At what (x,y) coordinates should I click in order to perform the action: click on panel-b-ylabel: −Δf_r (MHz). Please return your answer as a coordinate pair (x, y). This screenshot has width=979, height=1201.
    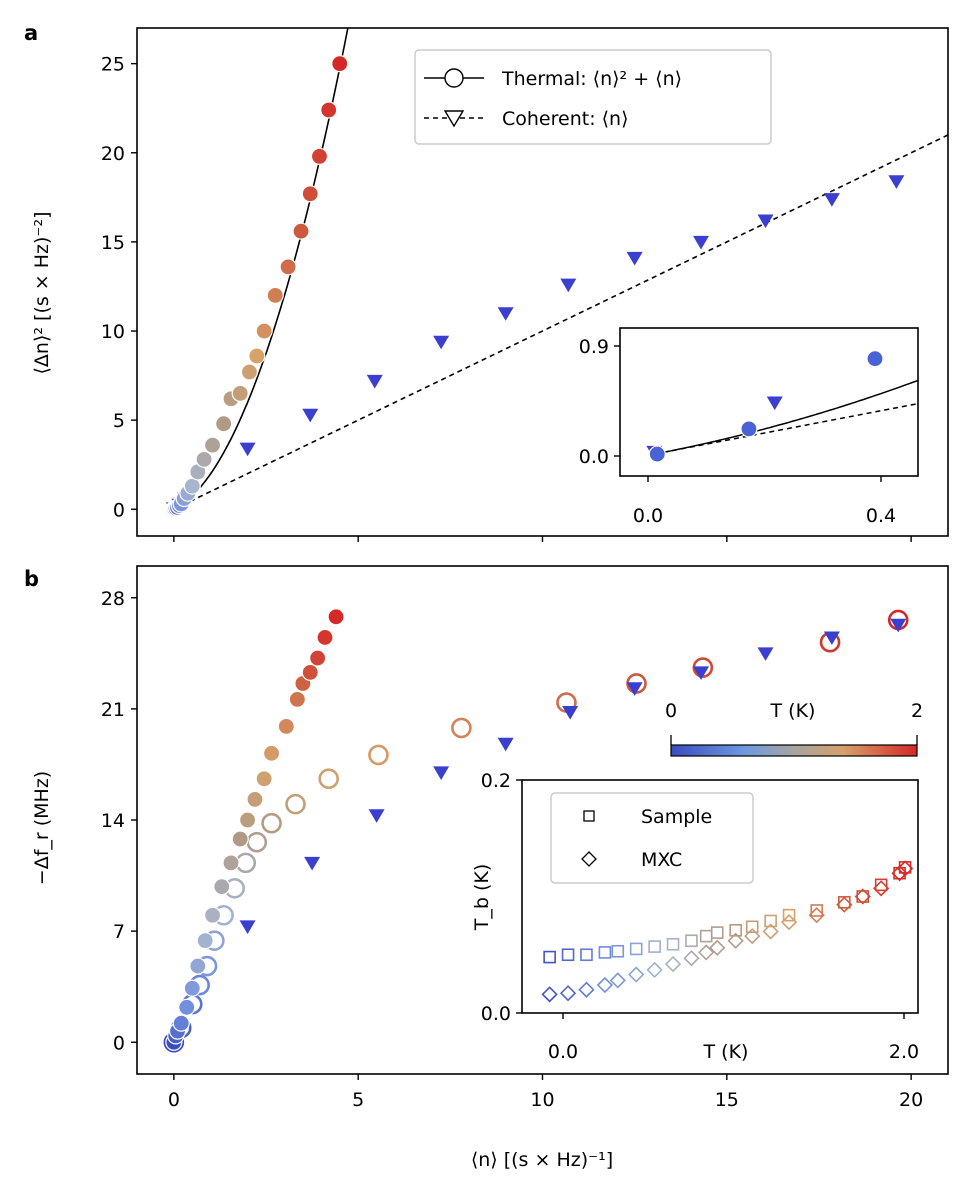
    Looking at the image, I should click on (42, 828).